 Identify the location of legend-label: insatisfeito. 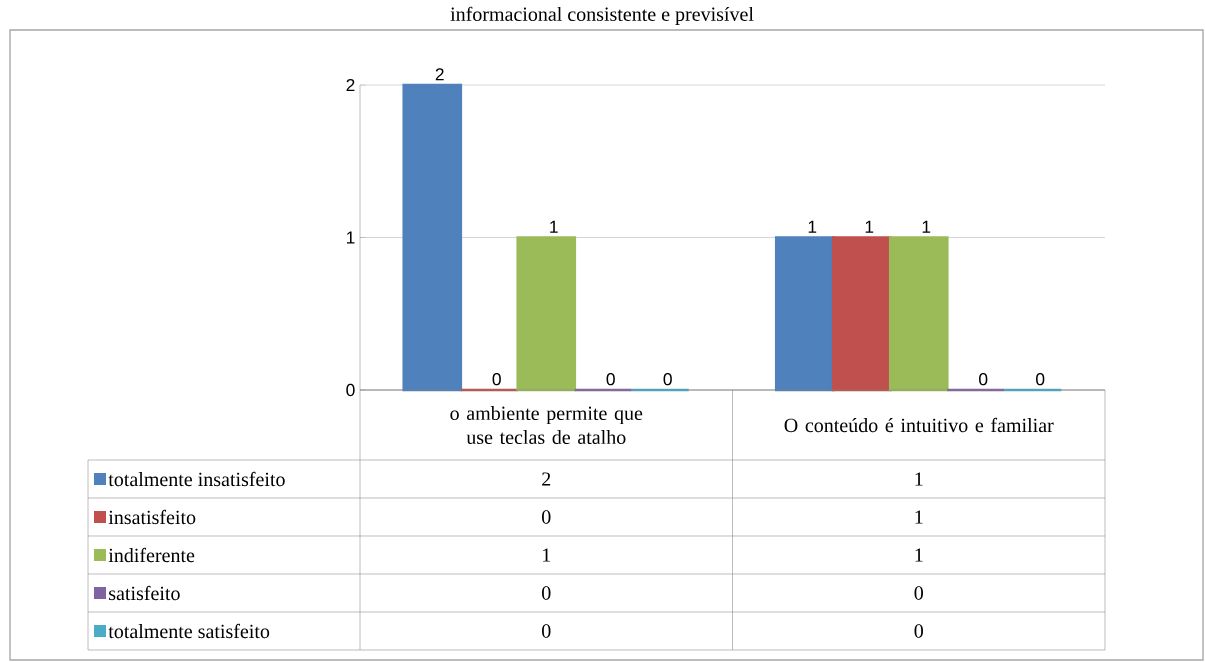
(152, 517).